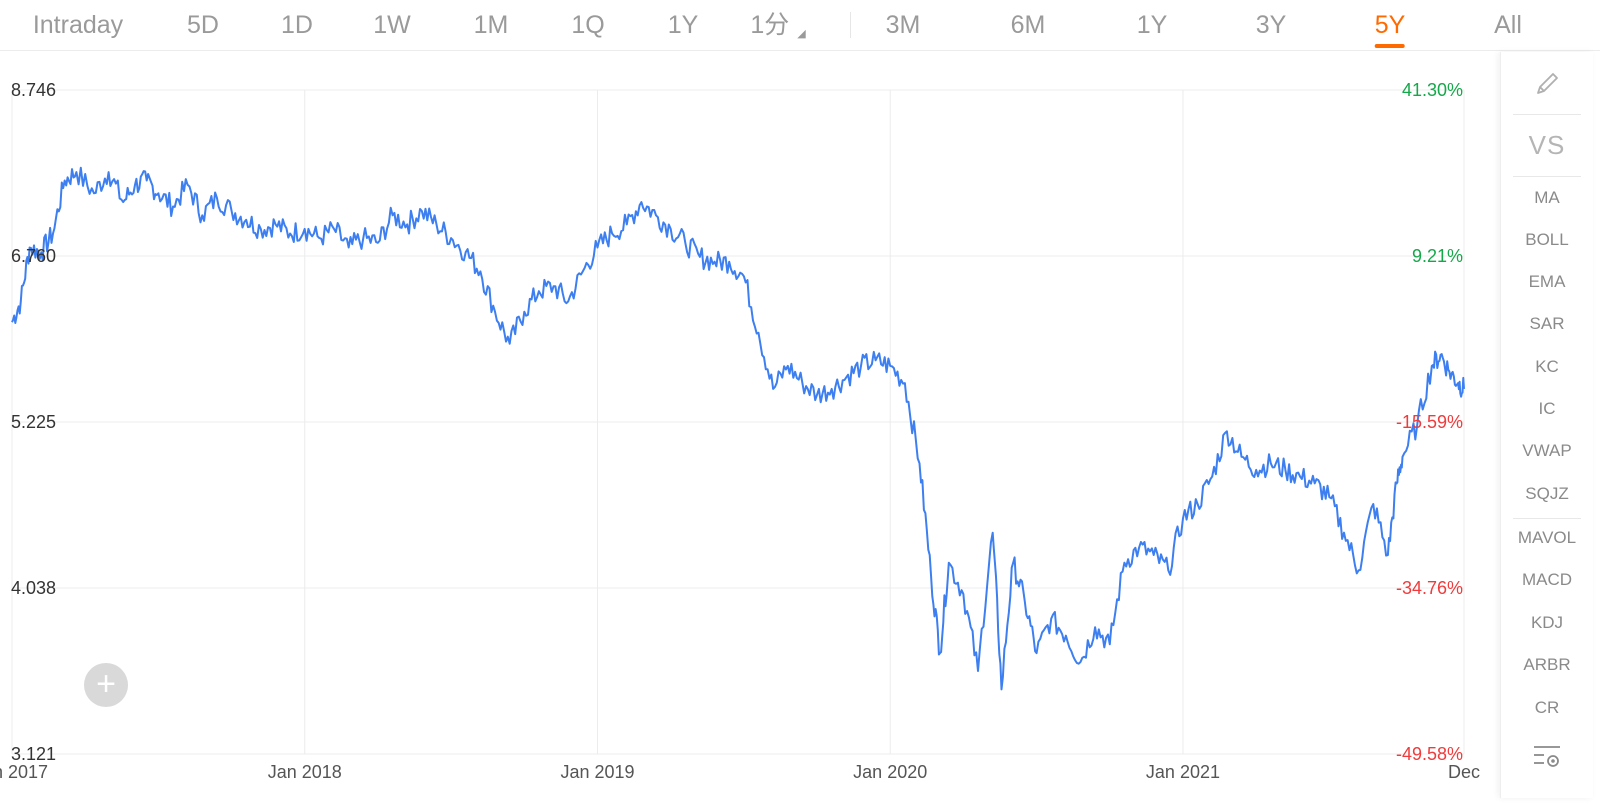 Image resolution: width=1600 pixels, height=804 pixels. I want to click on tab-1m: 1M, so click(491, 25).